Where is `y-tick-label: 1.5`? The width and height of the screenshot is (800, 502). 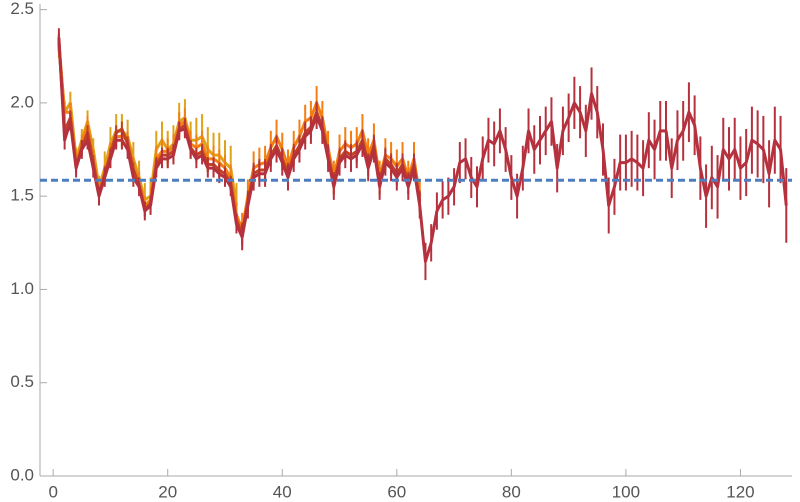
y-tick-label: 1.5 is located at coordinates (22, 195).